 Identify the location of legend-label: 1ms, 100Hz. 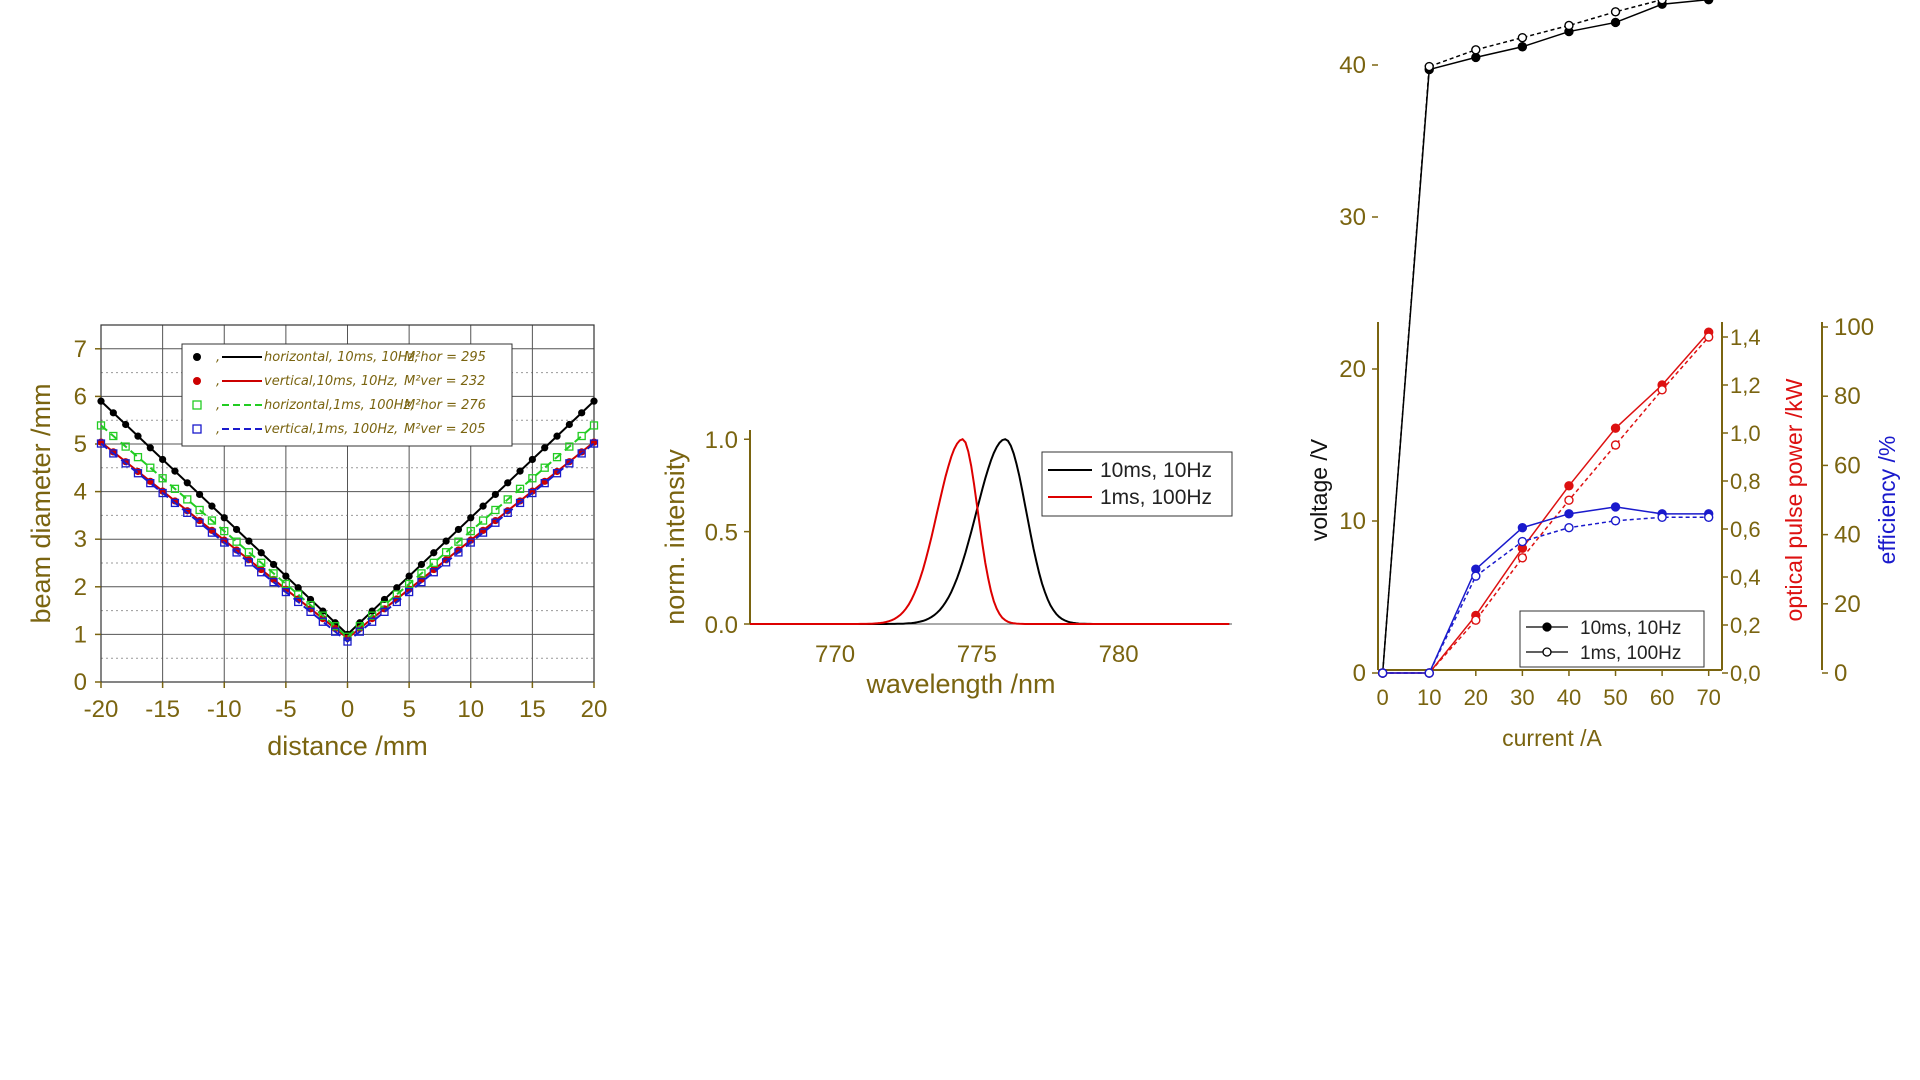
(1156, 497).